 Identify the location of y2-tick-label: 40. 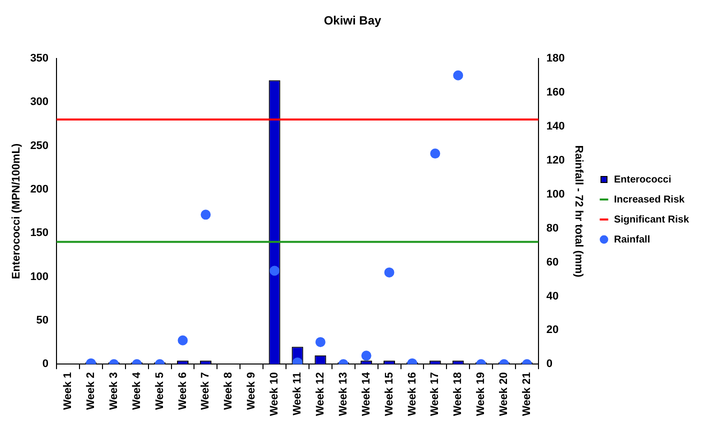
(552, 296).